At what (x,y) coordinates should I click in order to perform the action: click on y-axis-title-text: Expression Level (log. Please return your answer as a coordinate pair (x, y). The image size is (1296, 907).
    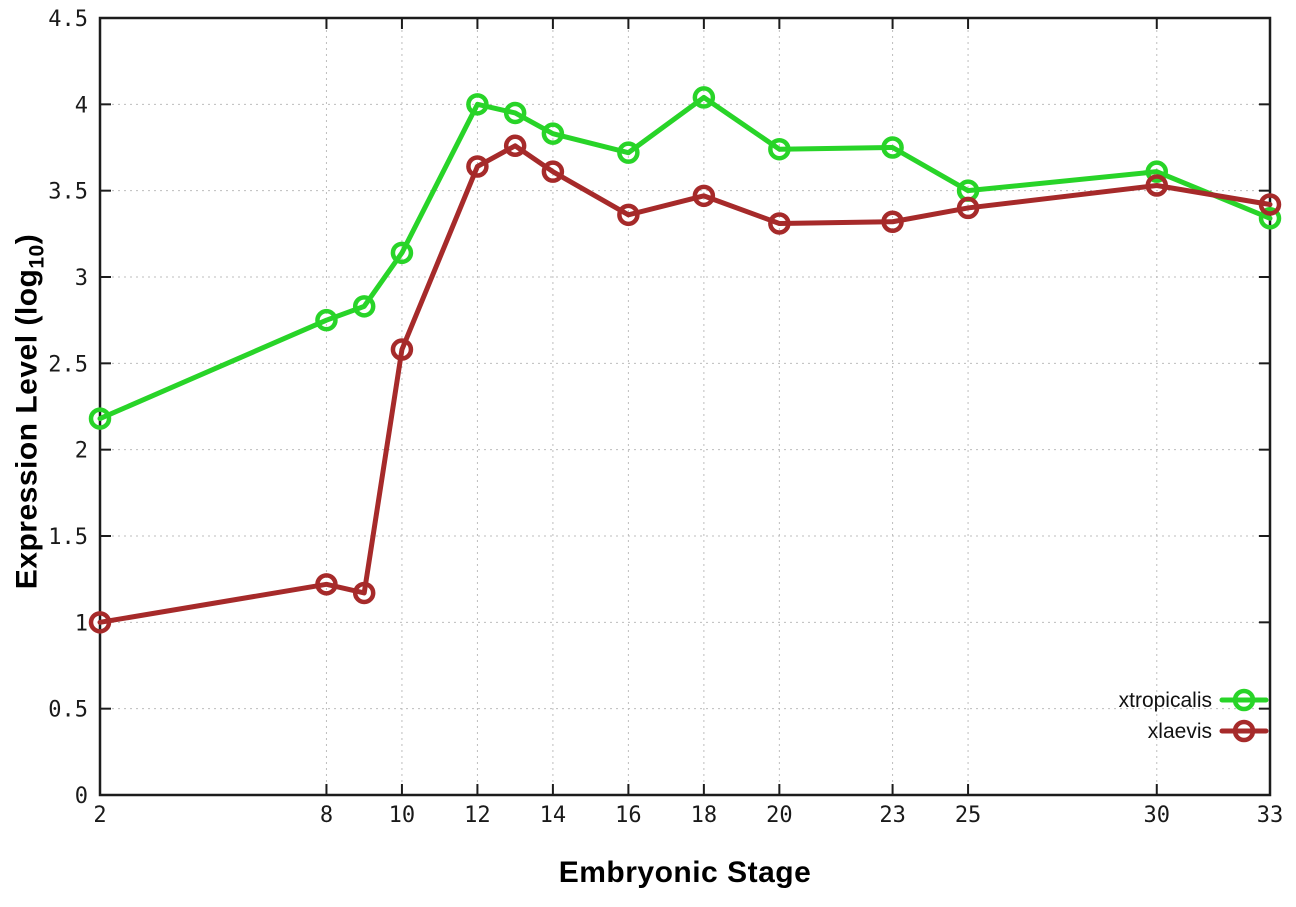
    Looking at the image, I should click on (27, 429).